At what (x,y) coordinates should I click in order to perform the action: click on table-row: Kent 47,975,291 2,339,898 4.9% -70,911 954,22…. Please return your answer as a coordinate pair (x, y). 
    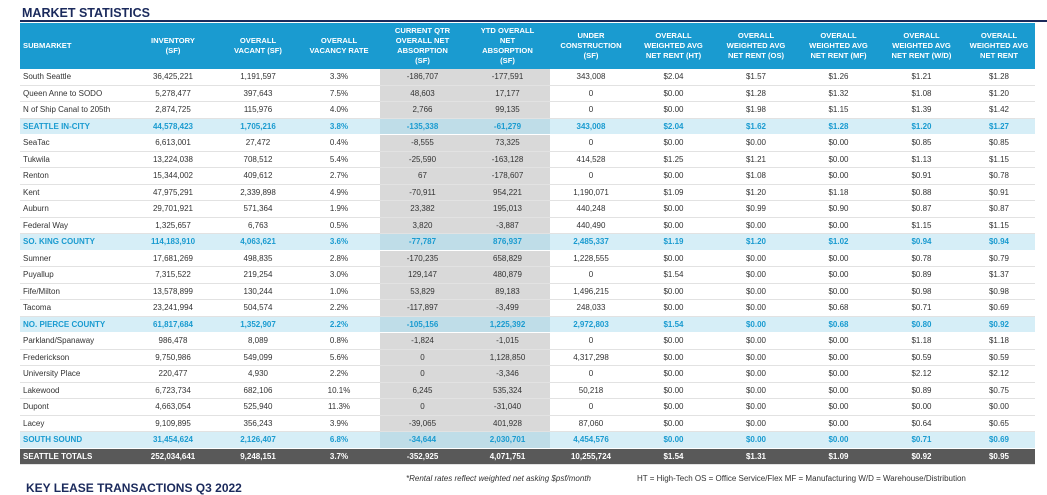
    Looking at the image, I should click on (527, 192).